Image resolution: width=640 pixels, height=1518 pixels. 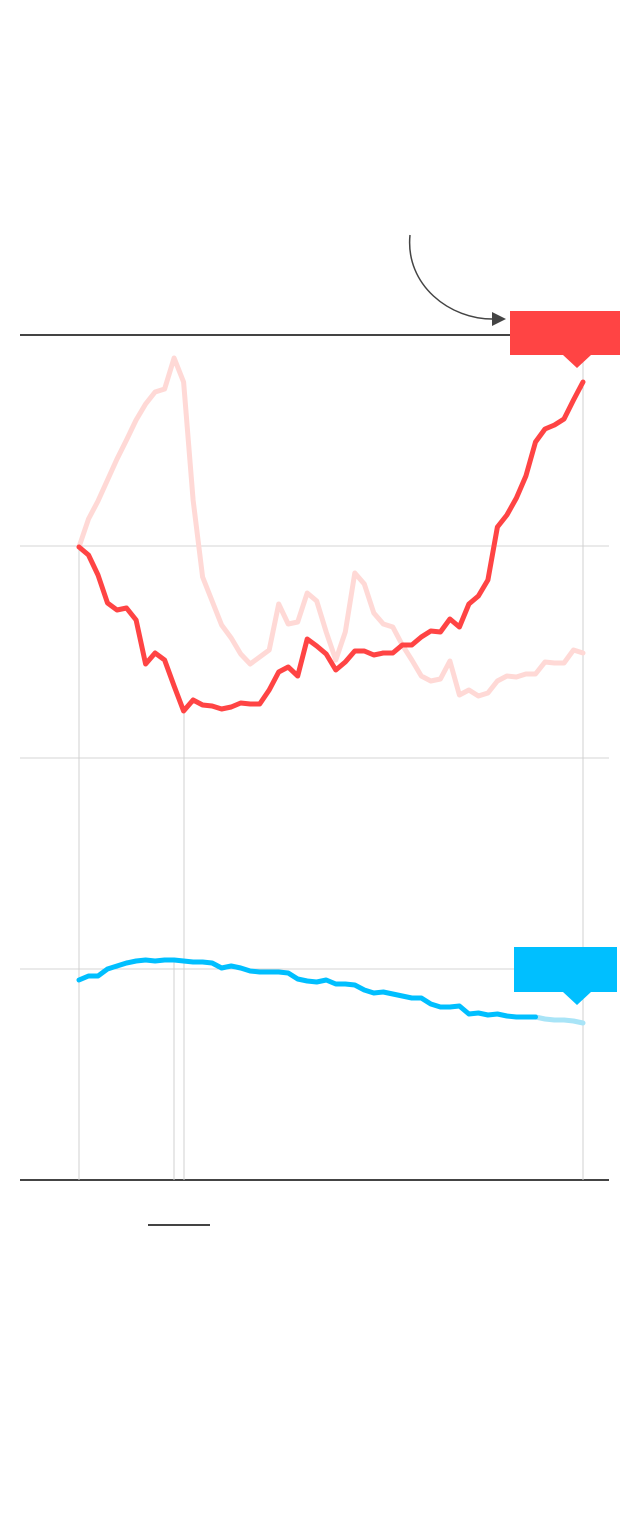 What do you see at coordinates (499, 319) in the screenshot?
I see `arrow-head` at bounding box center [499, 319].